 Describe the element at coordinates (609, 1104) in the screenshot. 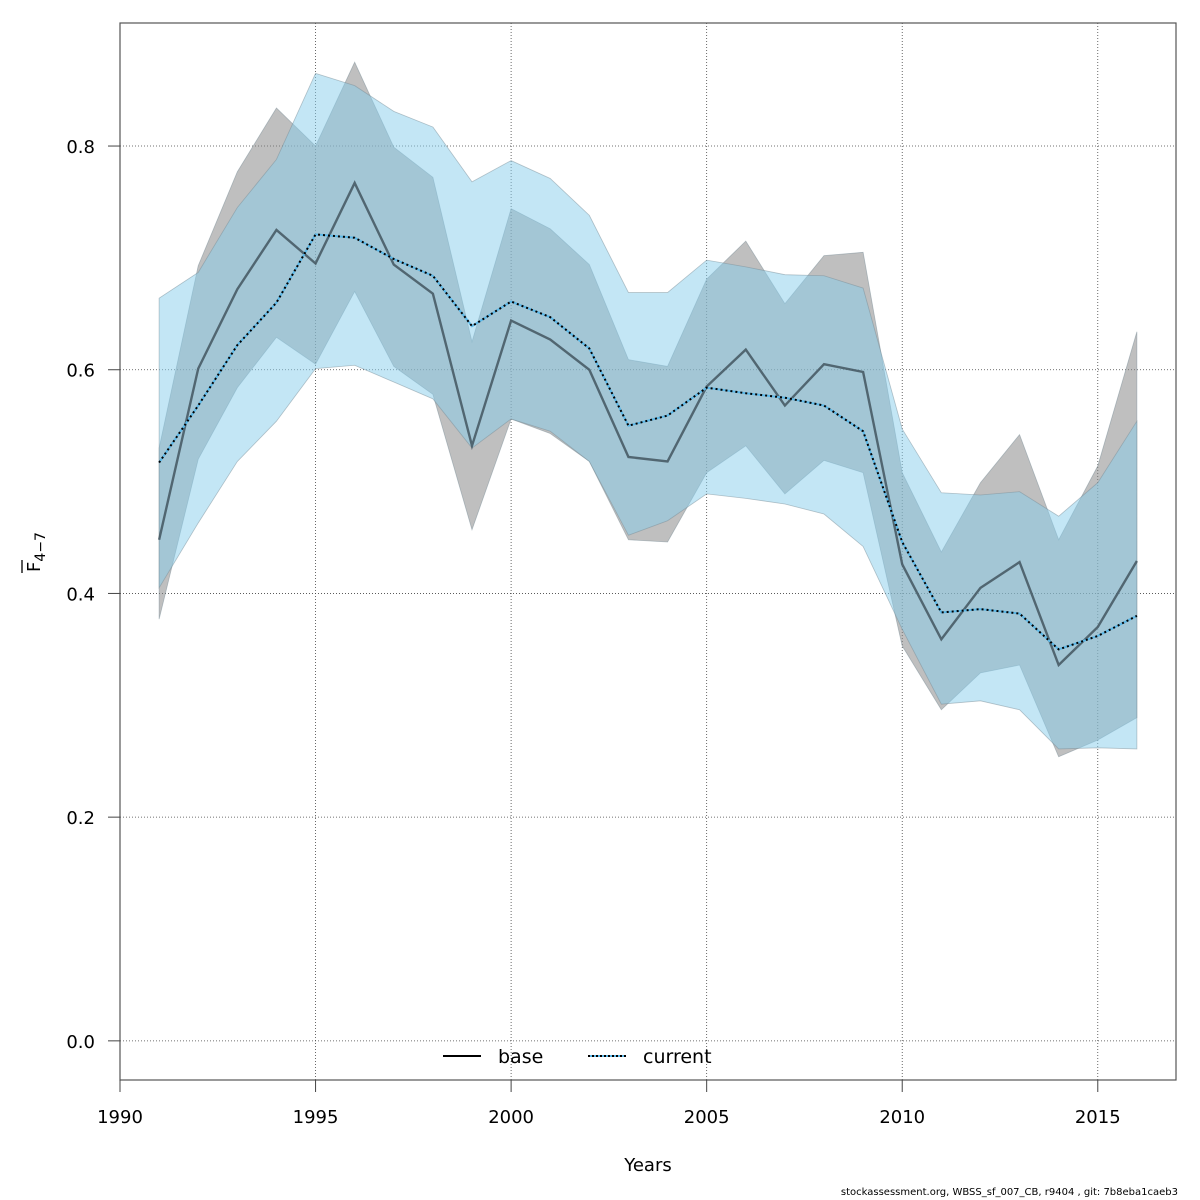

I see `x-axis: 1990 1995 2000 2005 2010 2015` at that location.